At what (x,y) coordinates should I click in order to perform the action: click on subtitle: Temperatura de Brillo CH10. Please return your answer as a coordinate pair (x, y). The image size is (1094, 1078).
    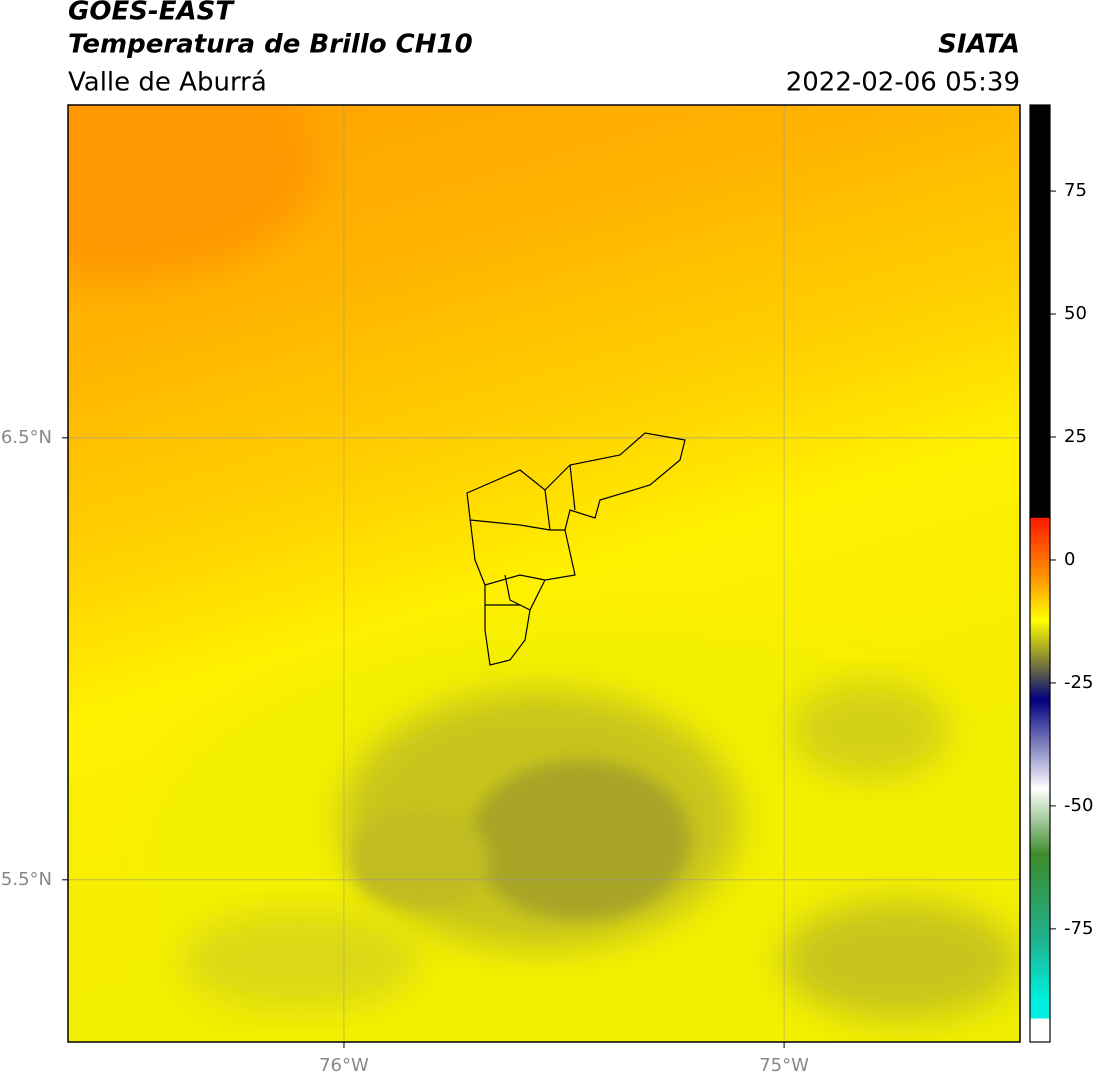
    Looking at the image, I should click on (270, 45).